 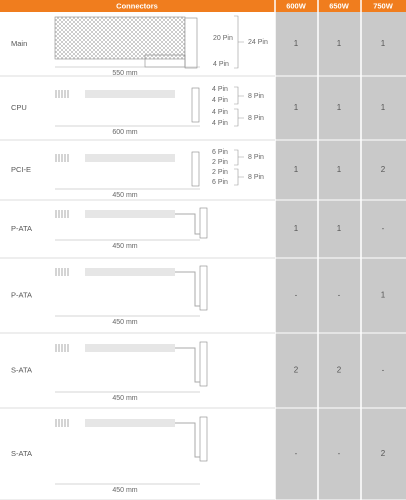 What do you see at coordinates (124, 132) in the screenshot?
I see `cable-length: 600 mm` at bounding box center [124, 132].